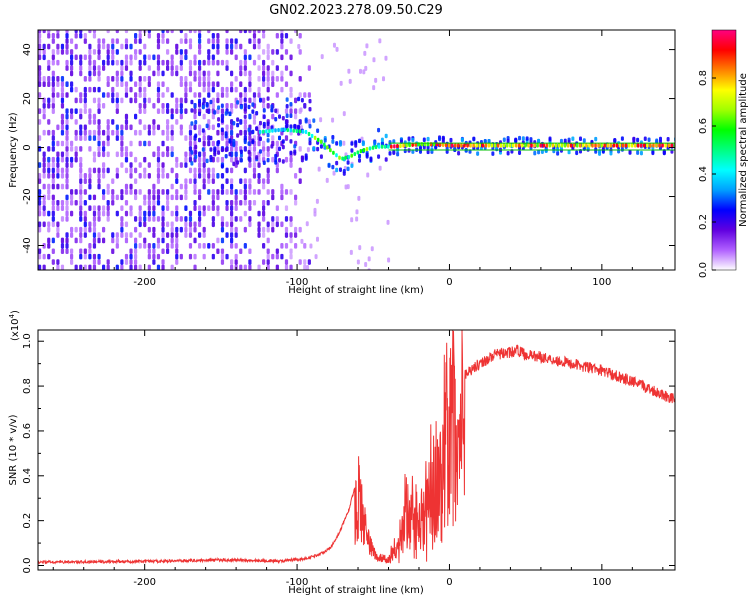 This screenshot has height=600, width=750. Describe the element at coordinates (27, 566) in the screenshot. I see `snr-y-tick-label: 0.0` at that location.